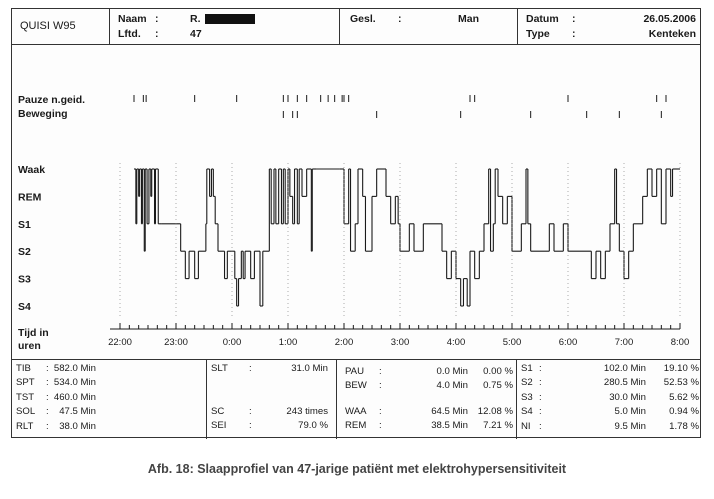 This screenshot has width=714, height=499. What do you see at coordinates (269, 426) in the screenshot?
I see `stat-row: SEI:79.0 %` at bounding box center [269, 426].